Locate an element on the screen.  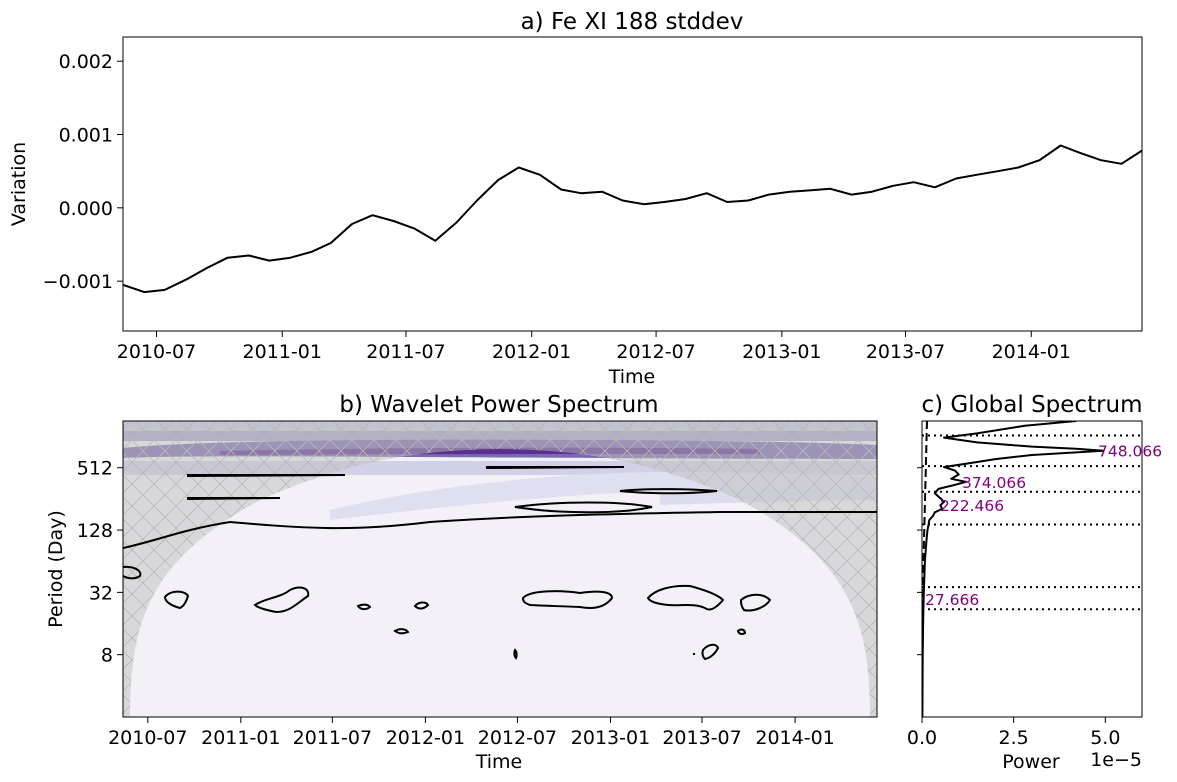
panel-b-ylabel: Period (Day) is located at coordinates (56, 569).